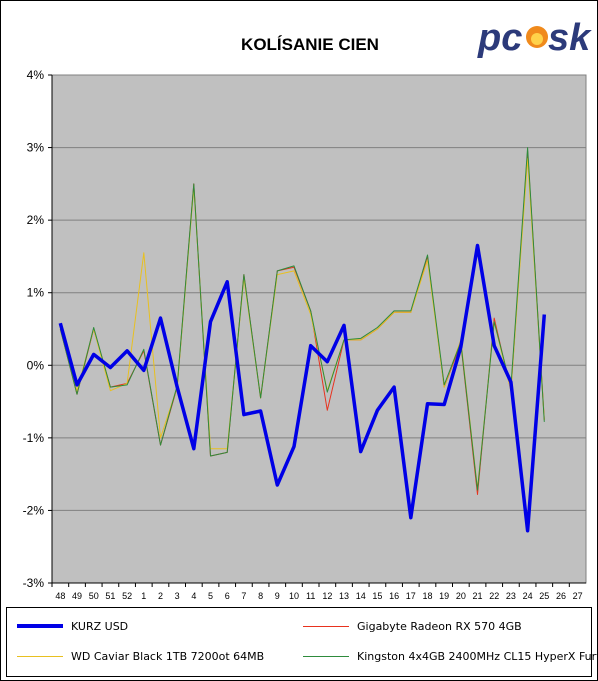 Image resolution: width=598 pixels, height=681 pixels. Describe the element at coordinates (34, 510) in the screenshot. I see `y-tick-label: -2%` at that location.